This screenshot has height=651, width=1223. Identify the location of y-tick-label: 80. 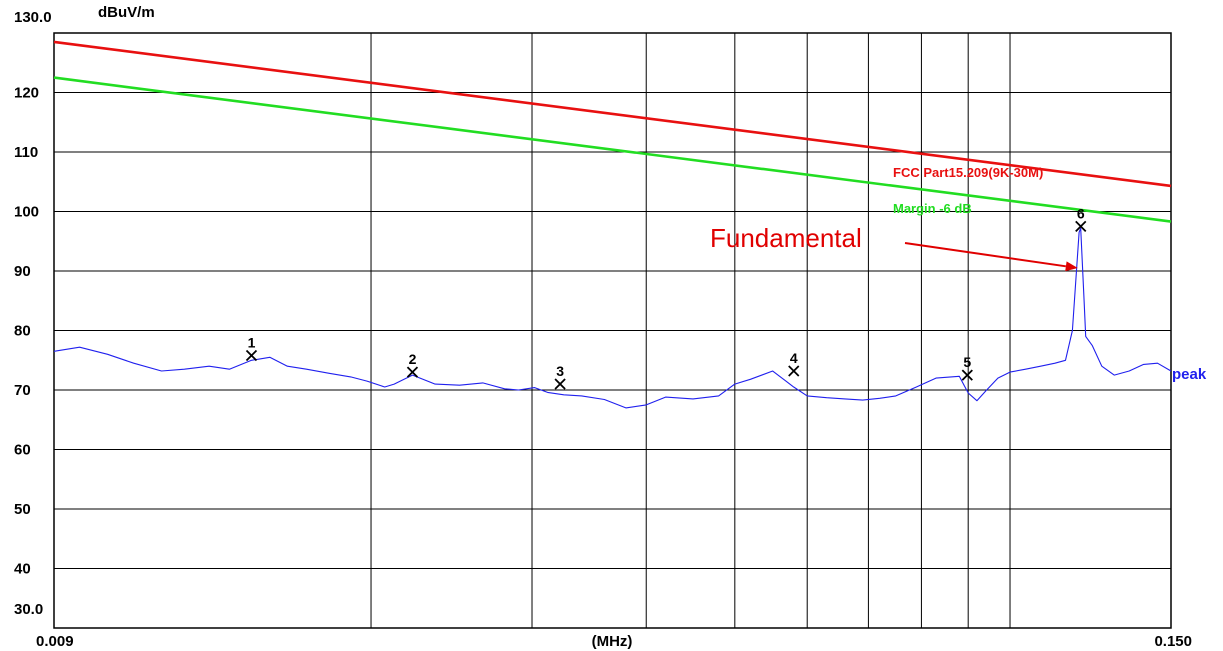
(22, 331).